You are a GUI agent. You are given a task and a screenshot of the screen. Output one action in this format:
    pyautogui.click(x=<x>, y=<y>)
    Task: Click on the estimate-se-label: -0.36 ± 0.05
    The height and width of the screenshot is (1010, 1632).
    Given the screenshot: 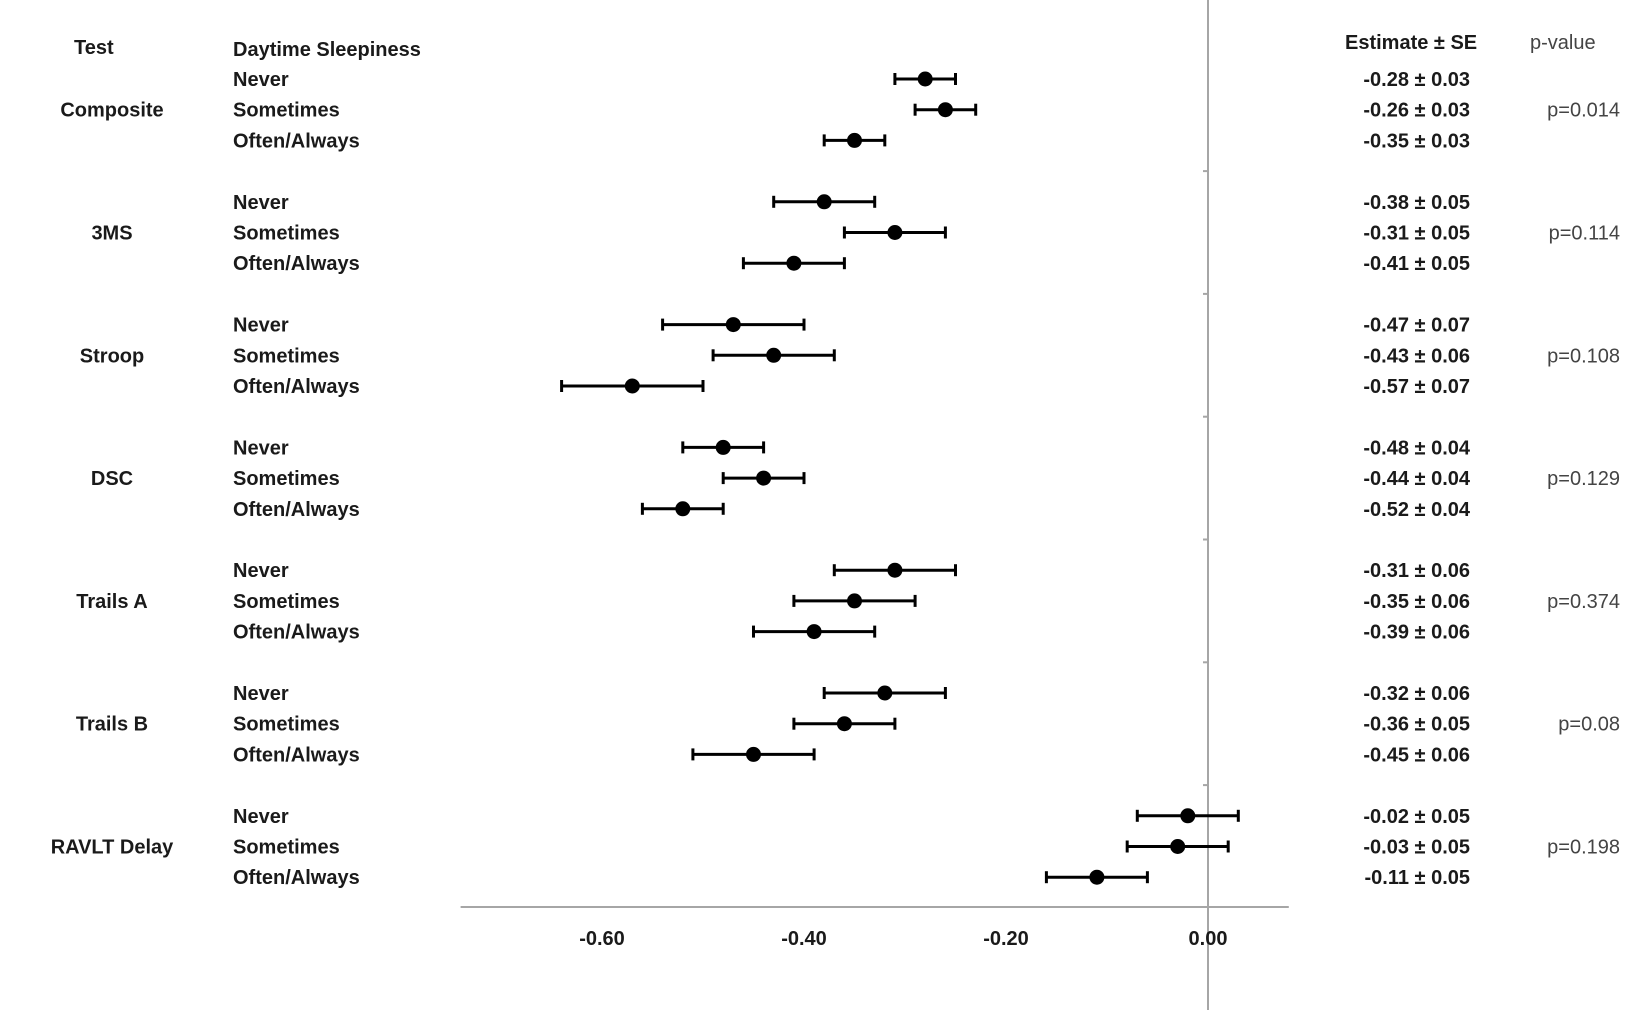 What is the action you would take?
    pyautogui.click(x=1416, y=725)
    